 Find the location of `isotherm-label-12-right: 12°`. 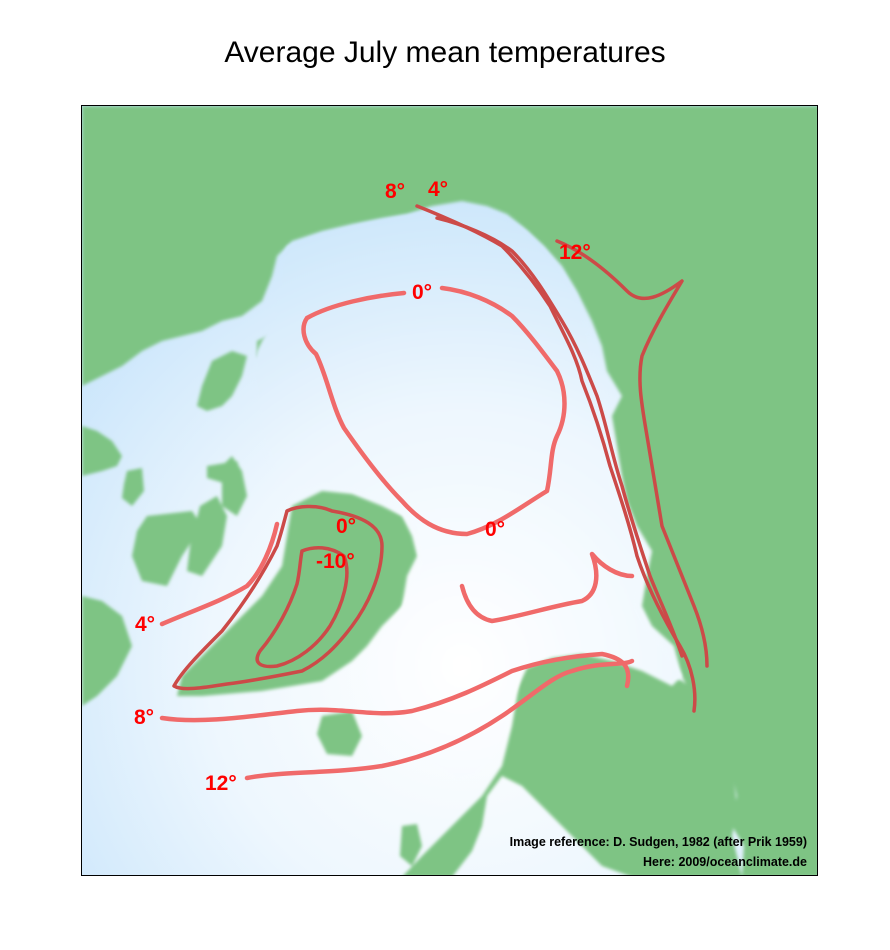

isotherm-label-12-right: 12° is located at coordinates (575, 252).